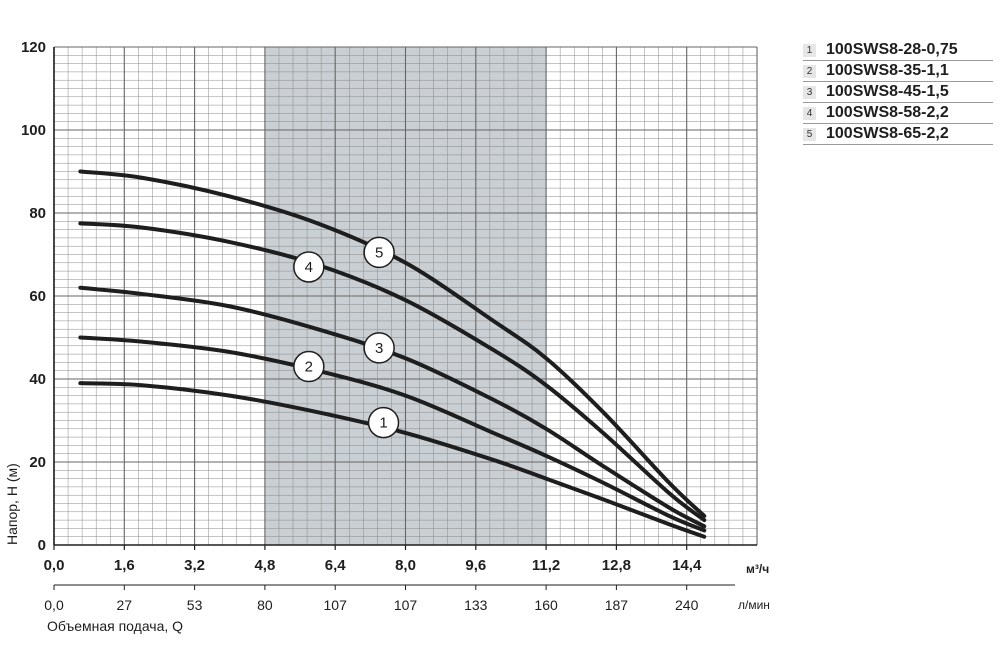  Describe the element at coordinates (809, 71) in the screenshot. I see `legend-number: 2` at that location.